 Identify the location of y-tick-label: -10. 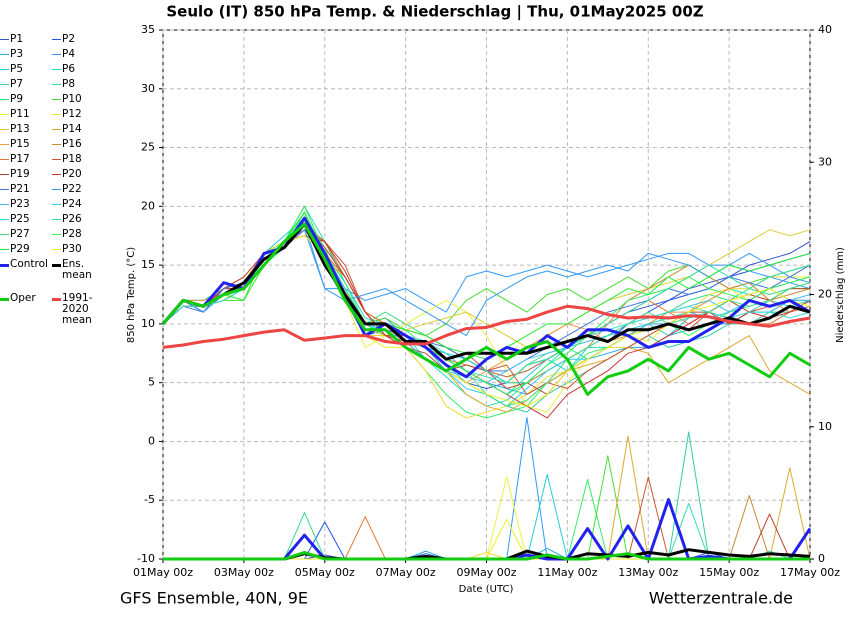
(146, 558).